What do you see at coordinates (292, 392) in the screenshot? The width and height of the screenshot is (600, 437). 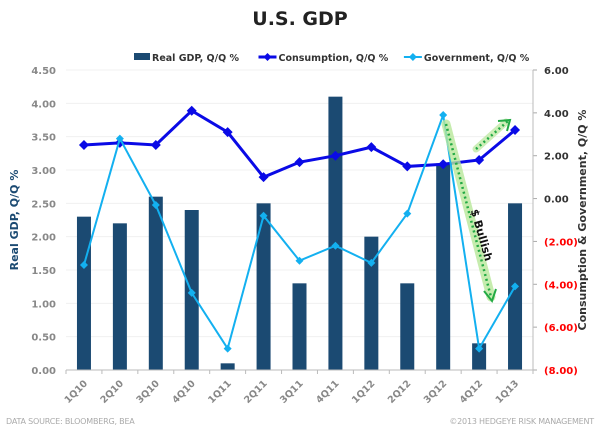 I see `x-tick-label: 3Q11` at bounding box center [292, 392].